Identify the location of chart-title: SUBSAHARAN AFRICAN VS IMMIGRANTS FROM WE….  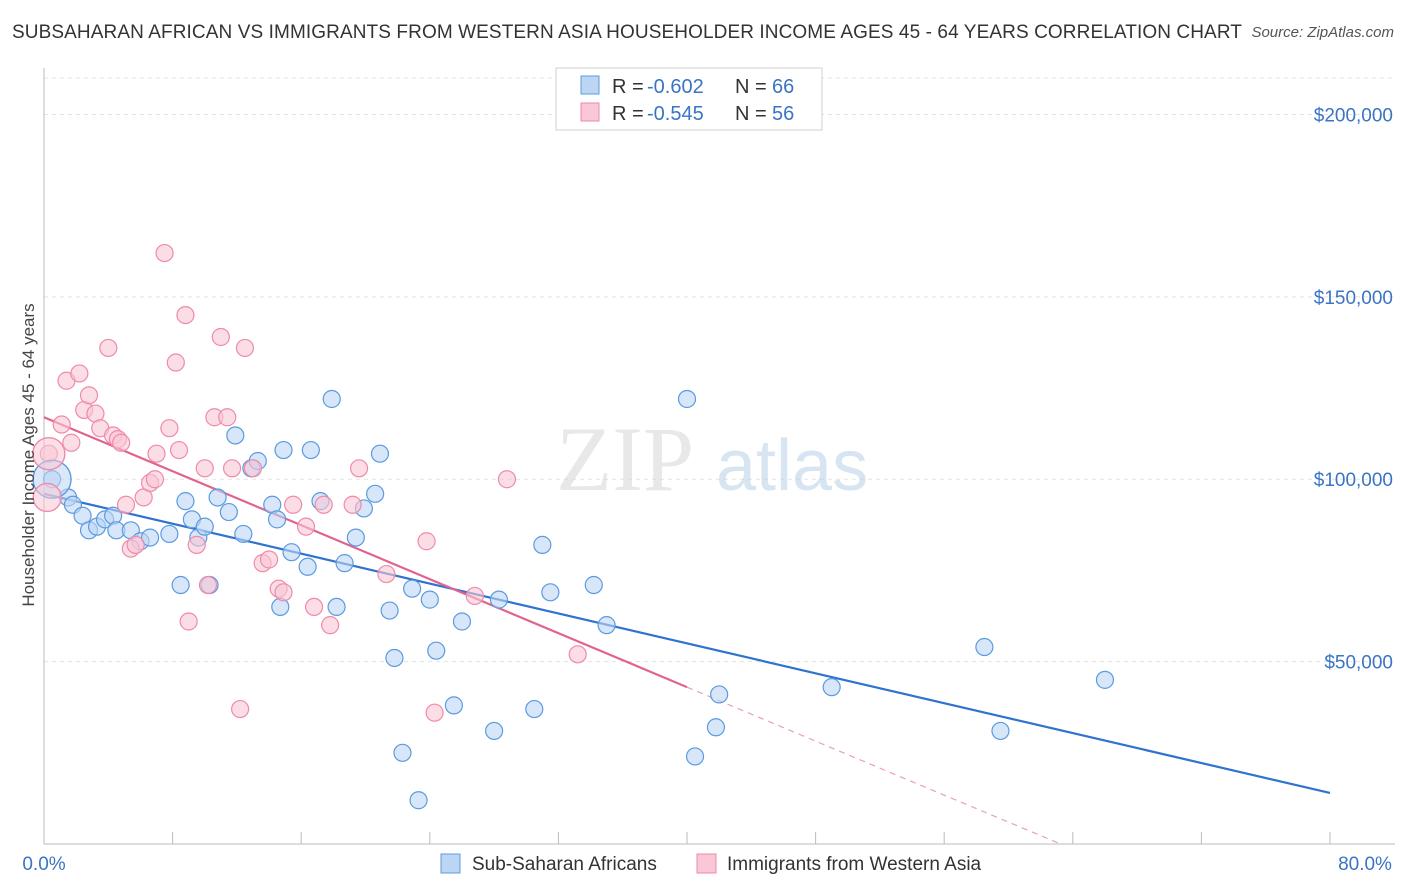
(627, 32).